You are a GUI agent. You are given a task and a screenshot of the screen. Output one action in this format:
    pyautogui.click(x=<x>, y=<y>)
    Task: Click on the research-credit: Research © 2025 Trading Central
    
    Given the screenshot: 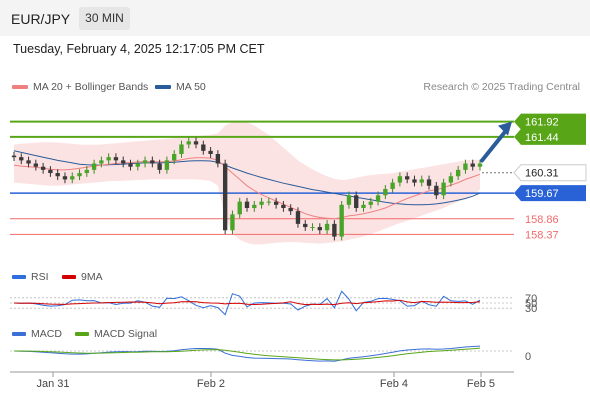 What is the action you would take?
    pyautogui.click(x=501, y=87)
    